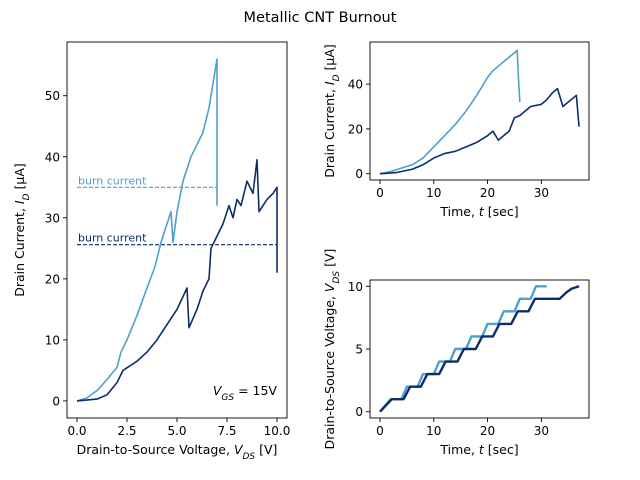 This screenshot has height=480, width=640. I want to click on x-tick-label: 10.0, so click(277, 431).